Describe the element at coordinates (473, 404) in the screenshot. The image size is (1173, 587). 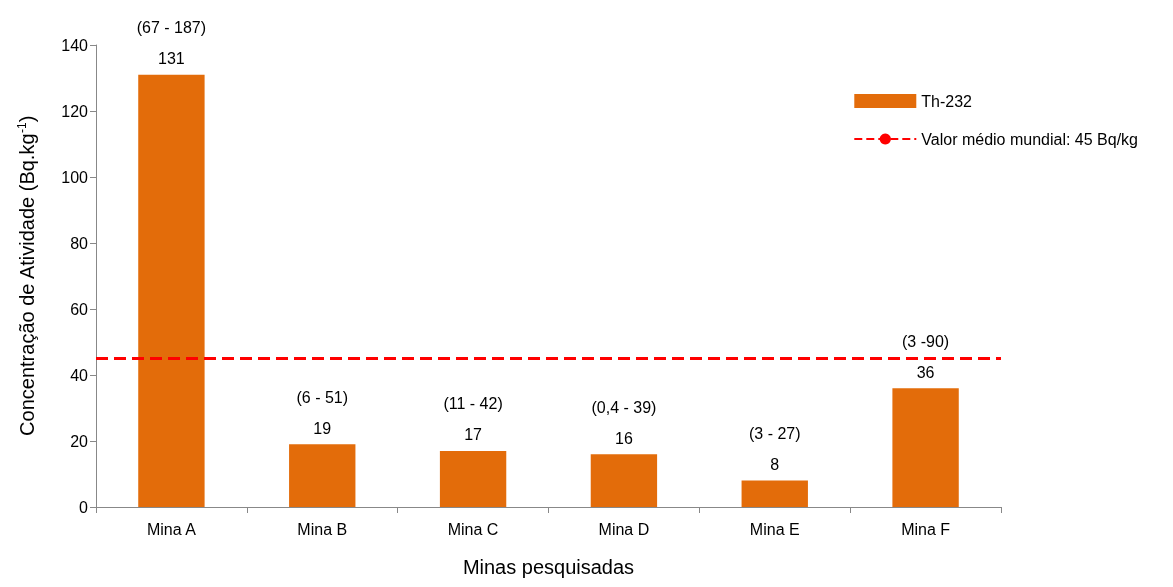
I see `annotation: (11 - 42)` at that location.